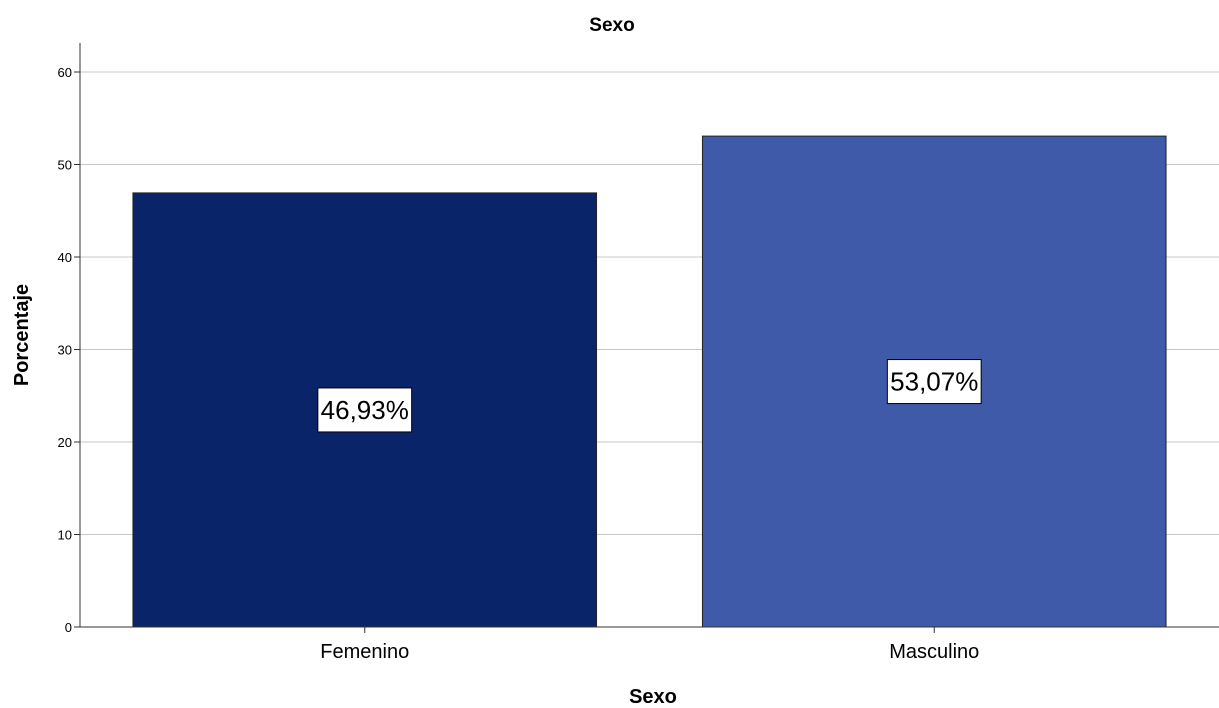 This screenshot has height=708, width=1219. I want to click on data-label: 46,93%, so click(365, 410).